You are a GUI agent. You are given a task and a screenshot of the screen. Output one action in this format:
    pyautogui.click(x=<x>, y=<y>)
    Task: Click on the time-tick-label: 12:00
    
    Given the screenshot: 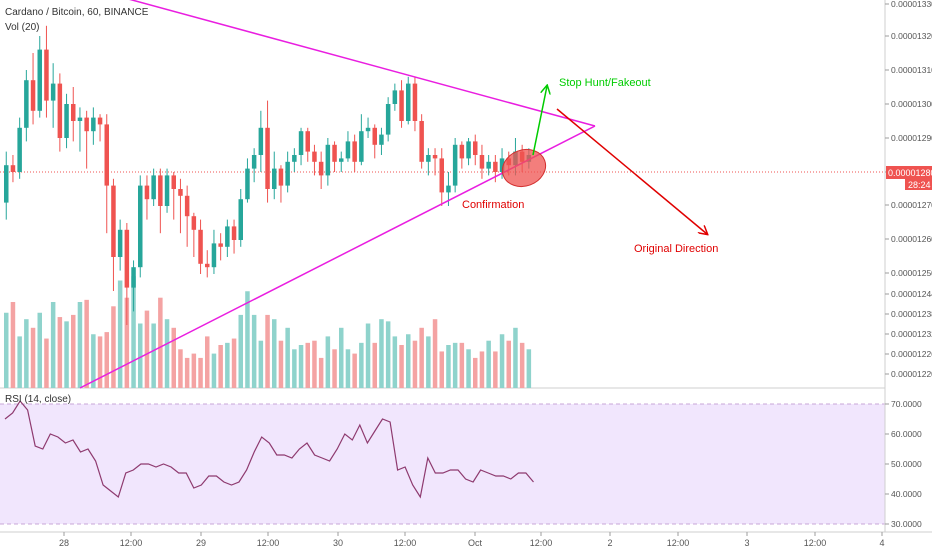 What is the action you would take?
    pyautogui.click(x=268, y=543)
    